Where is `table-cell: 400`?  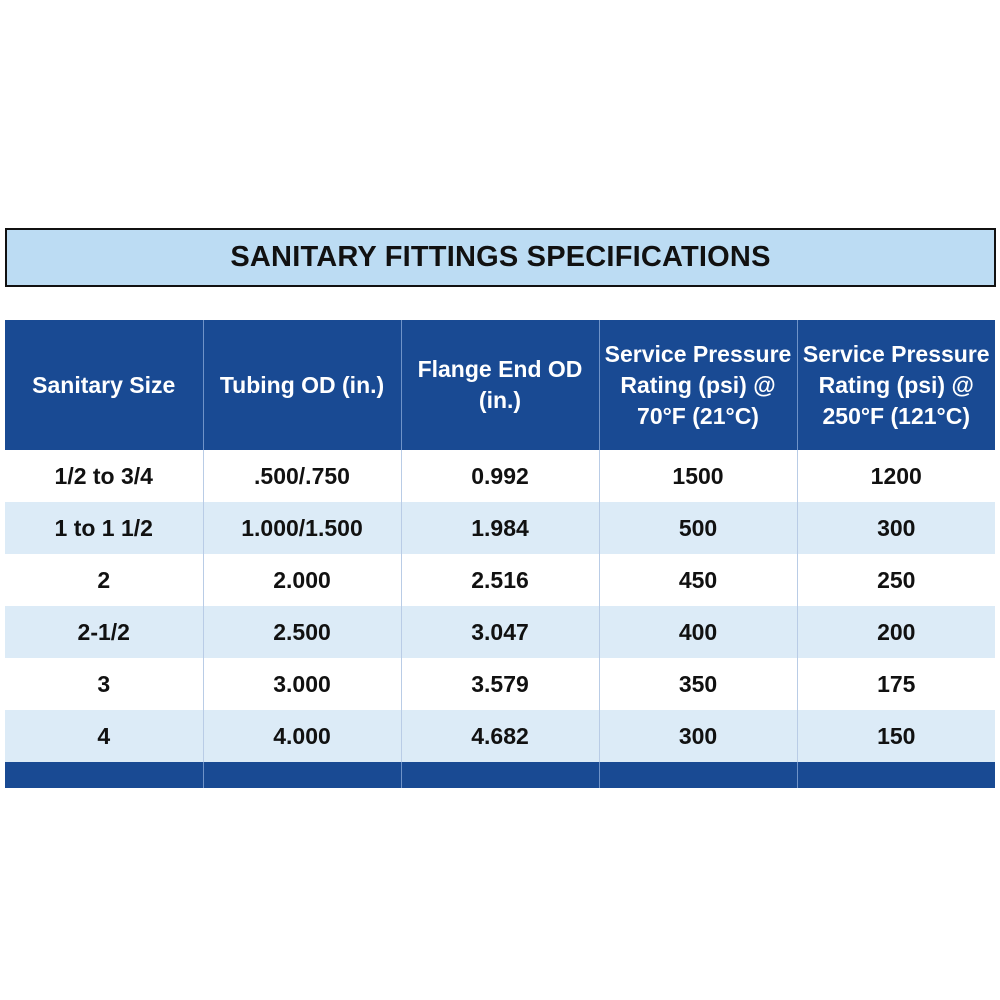 table-cell: 400 is located at coordinates (698, 632).